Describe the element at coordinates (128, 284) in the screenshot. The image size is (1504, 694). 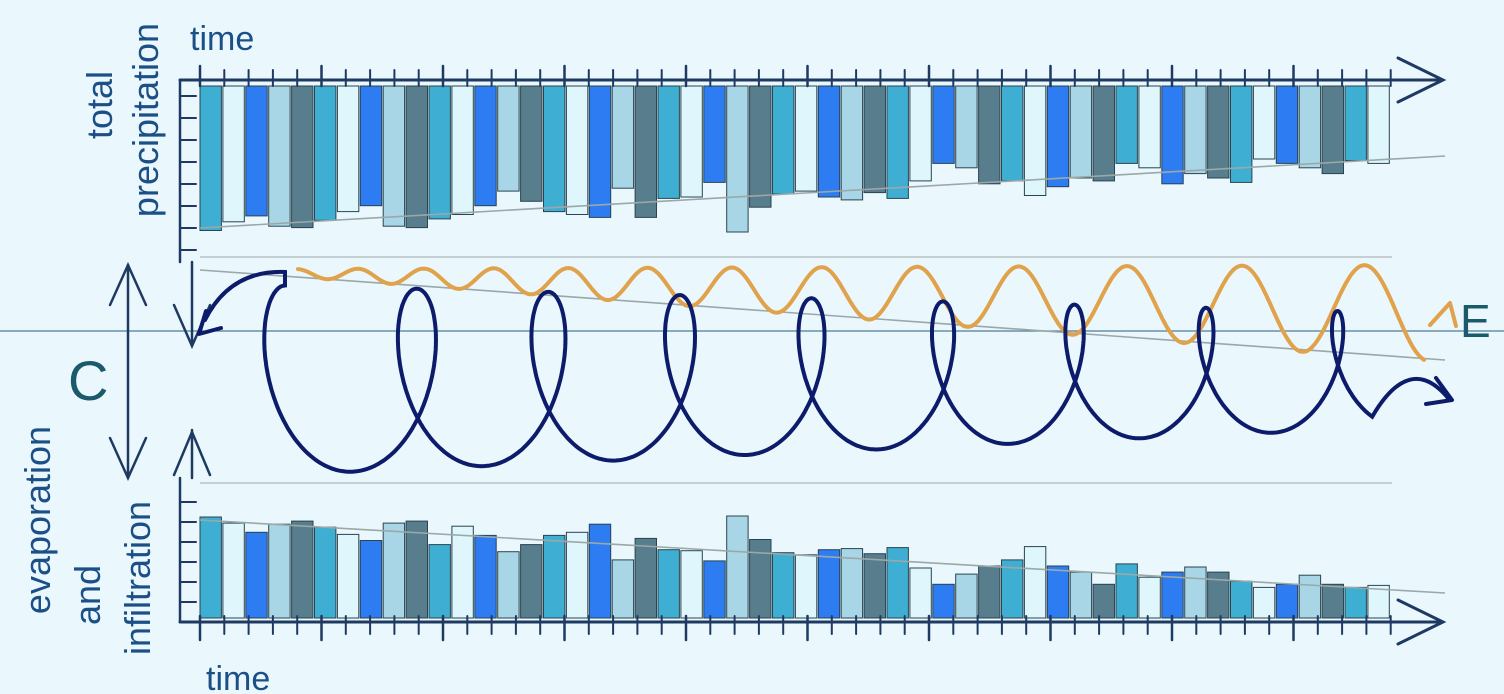
I see `capacity-arrow-up-icon` at that location.